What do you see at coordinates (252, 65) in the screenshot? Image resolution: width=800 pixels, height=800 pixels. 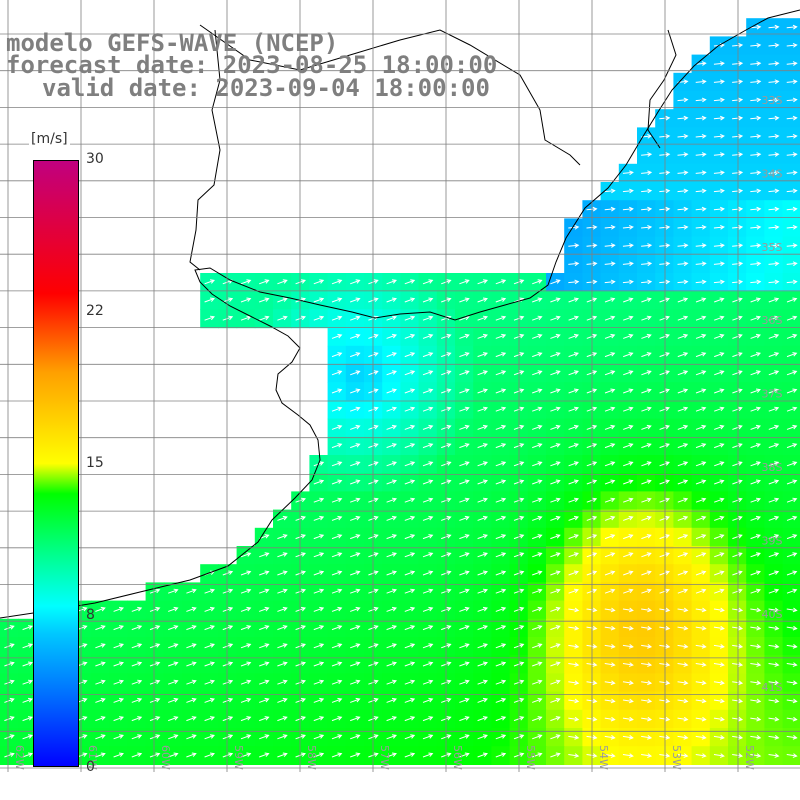 I see `forecast-date: forecast date: 2023-08-25 18:00:00` at bounding box center [252, 65].